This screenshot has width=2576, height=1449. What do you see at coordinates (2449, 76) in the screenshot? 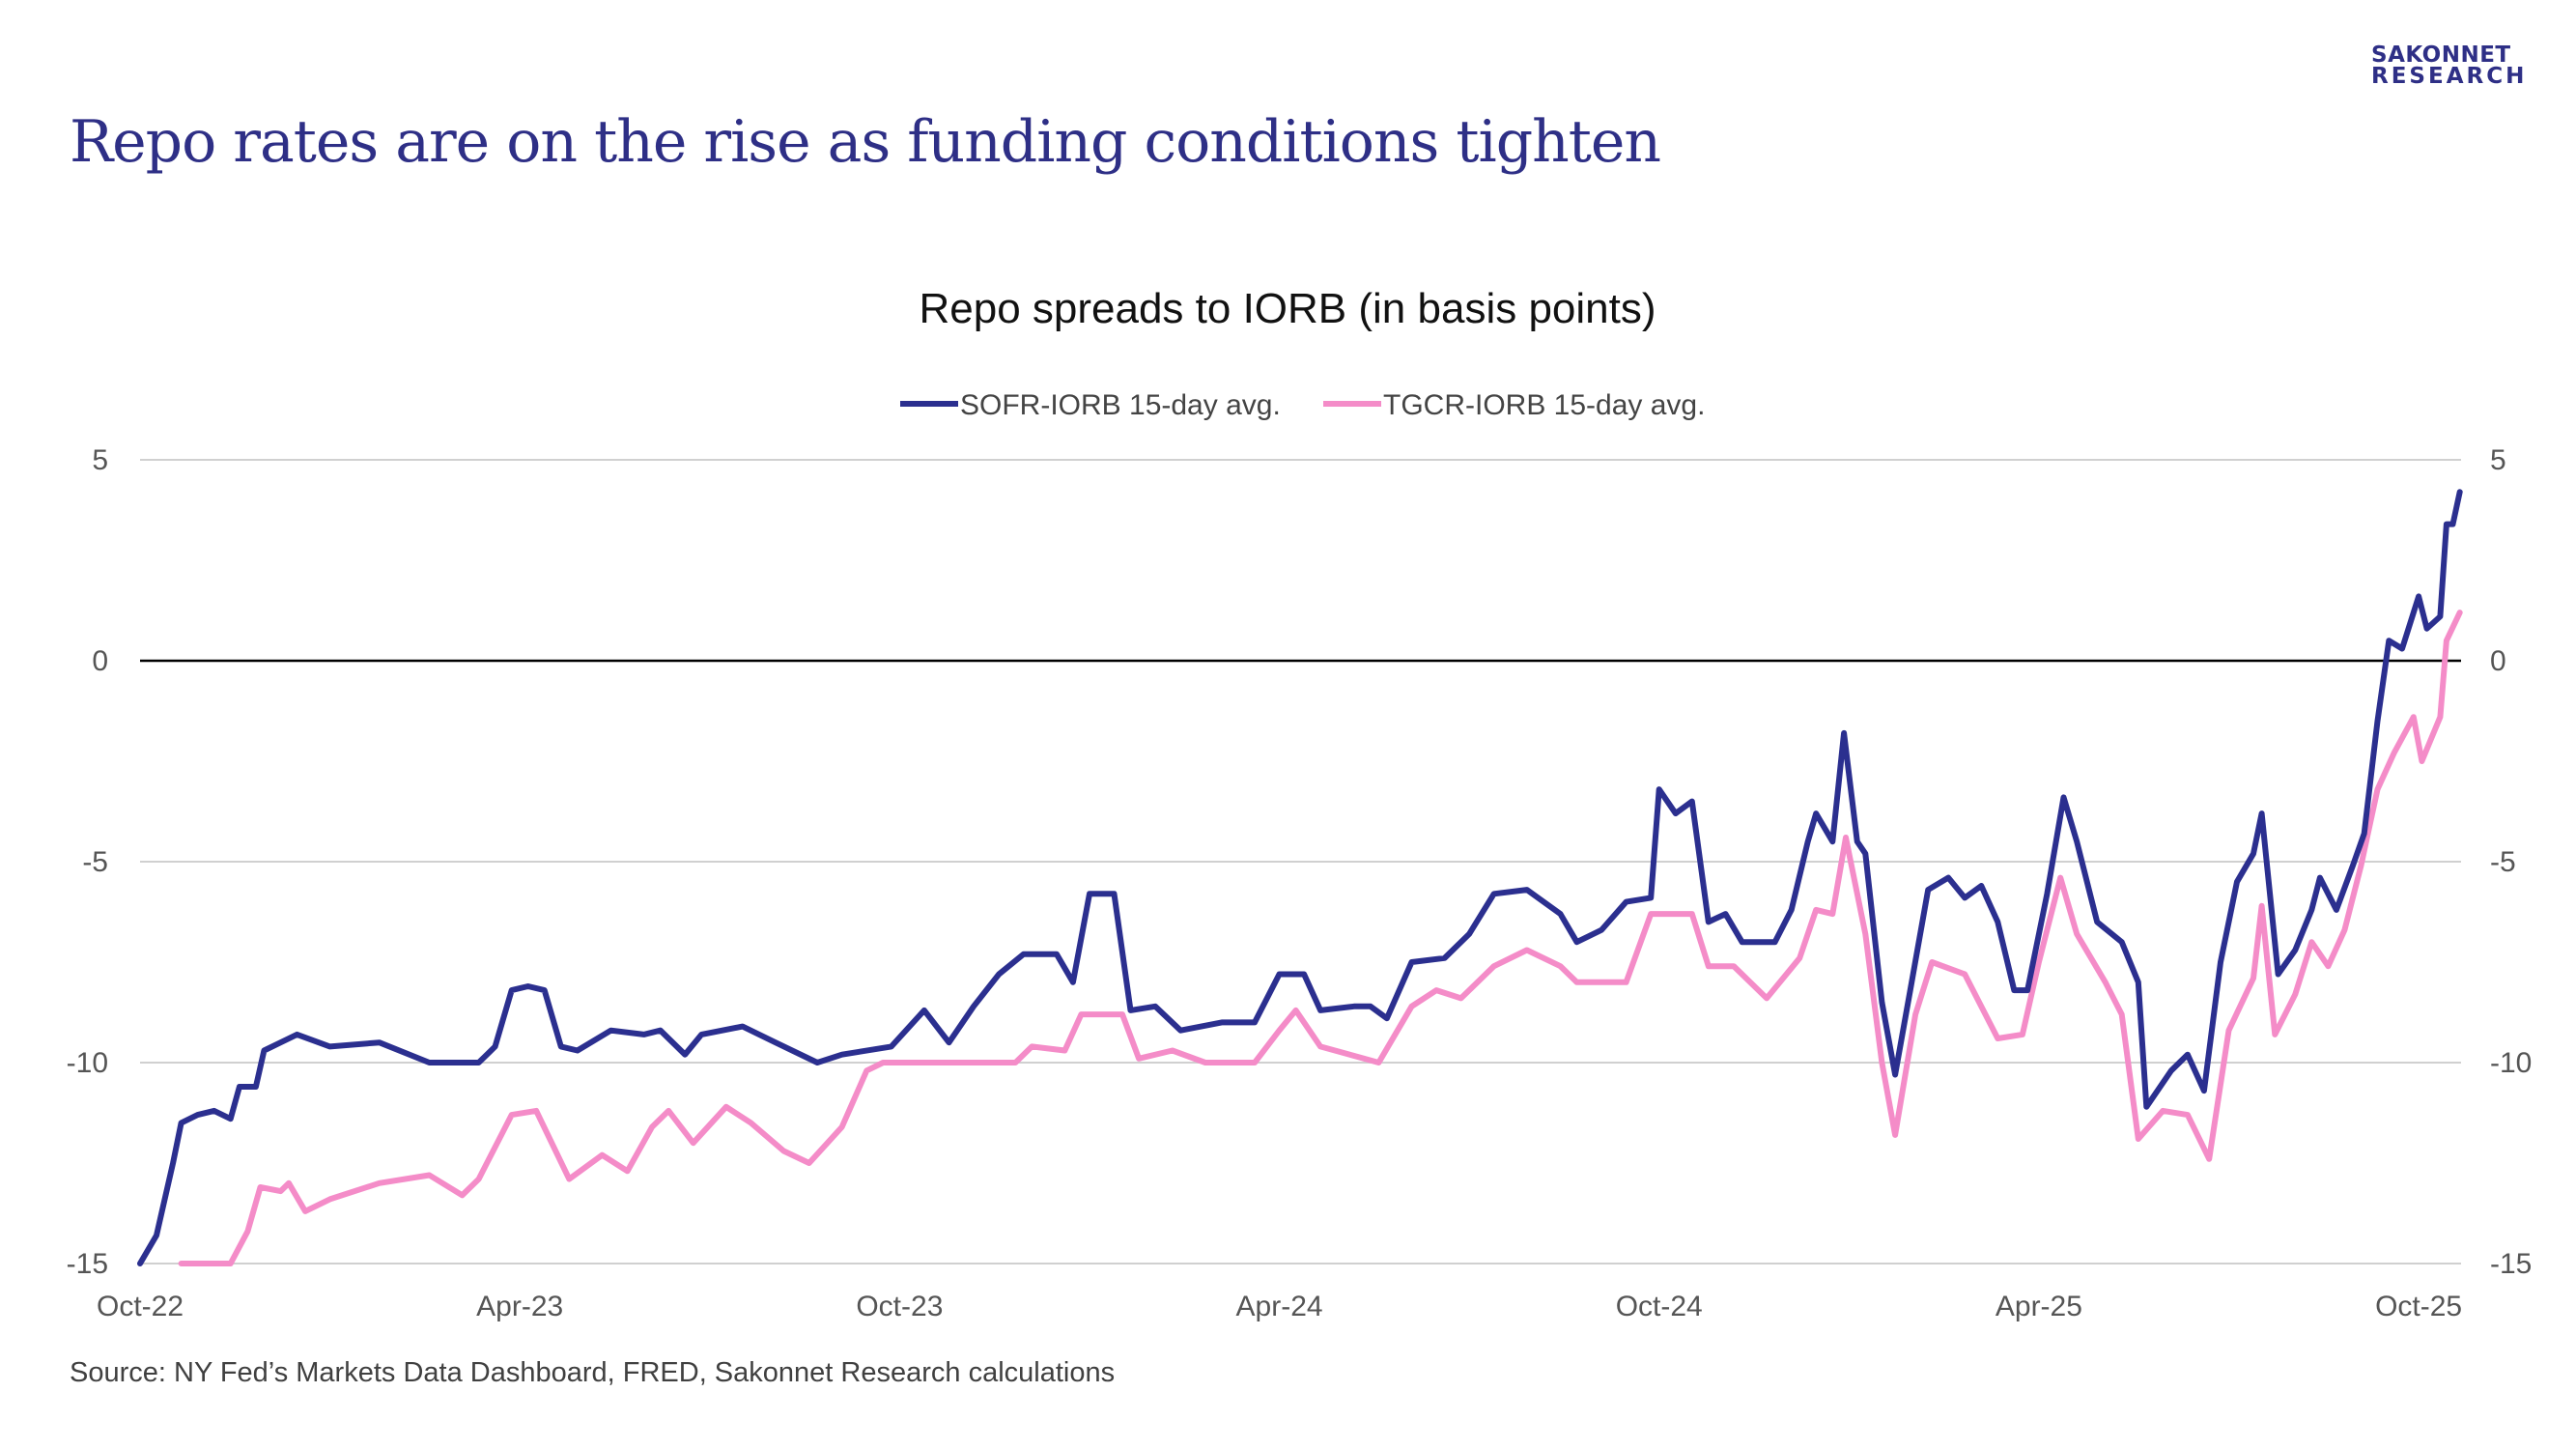
I see `logo-line2: RESEARCH` at bounding box center [2449, 76].